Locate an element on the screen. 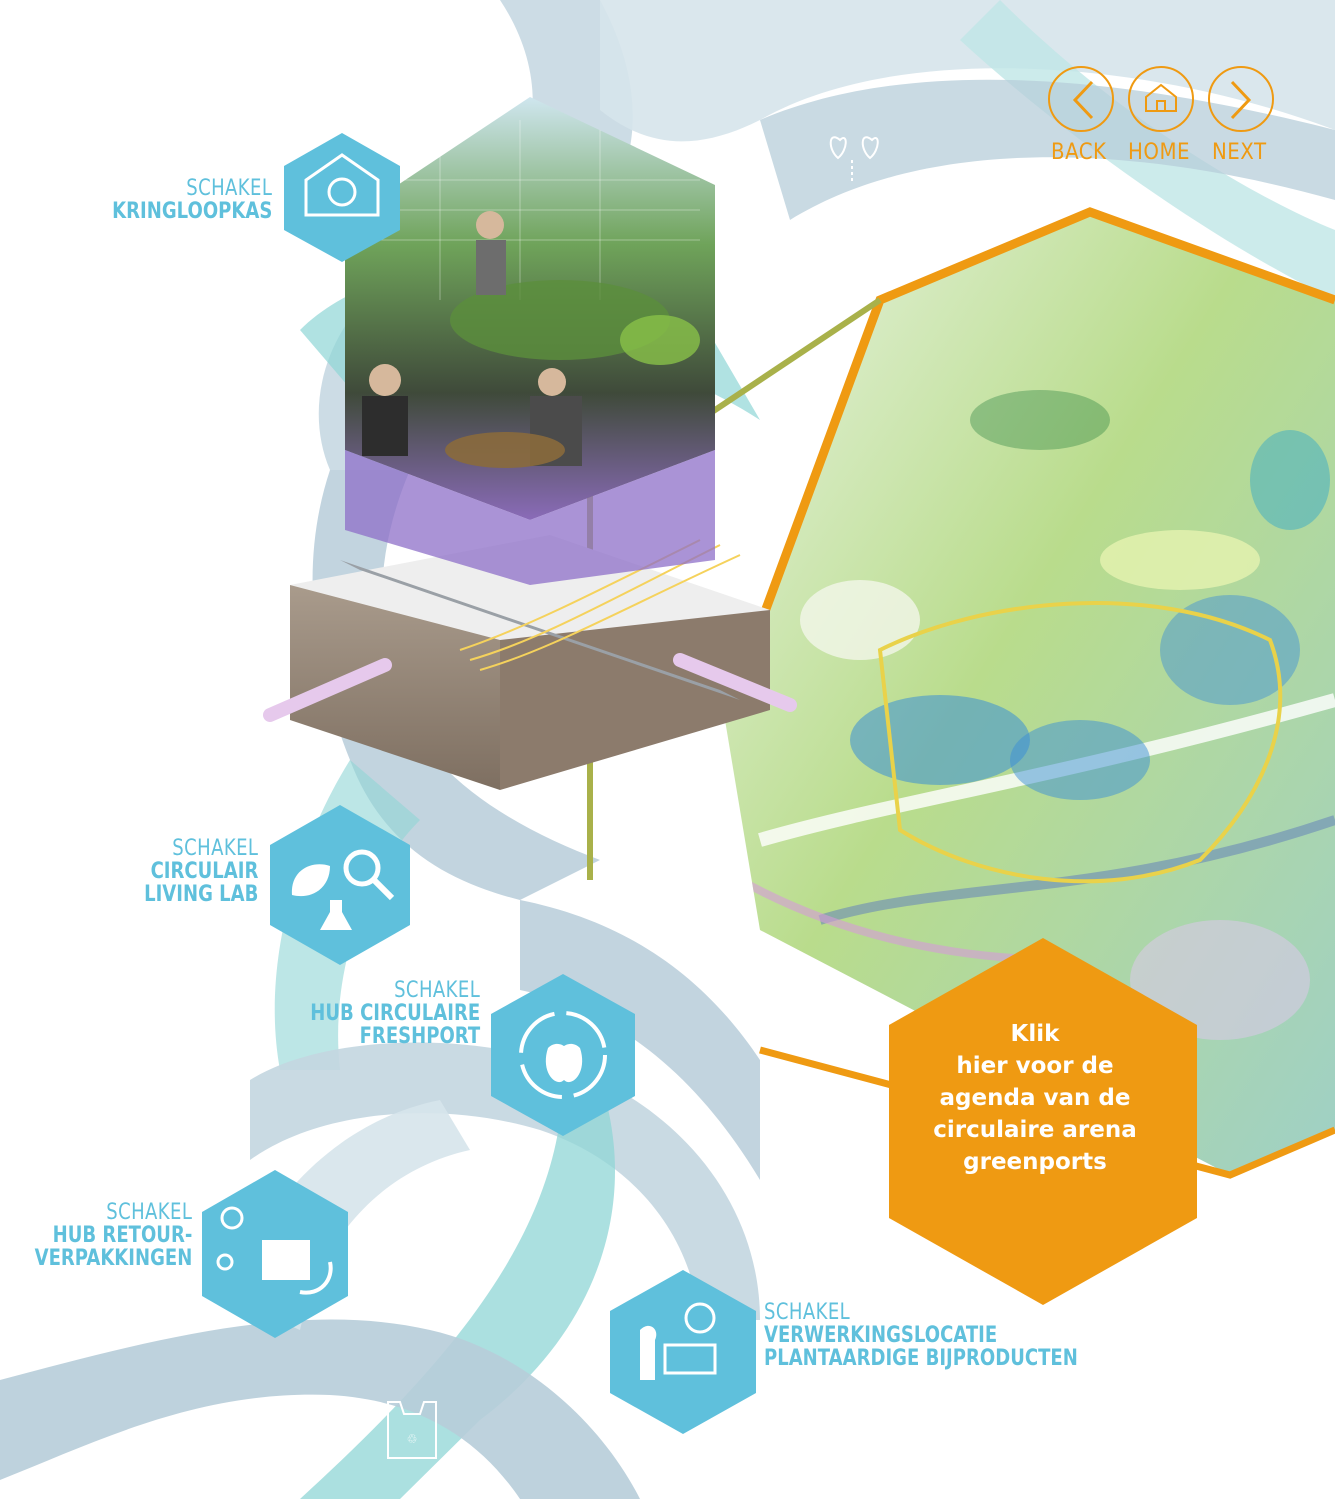 The width and height of the screenshot is (1335, 1499). hexagon-hub-circulaire-freshport is located at coordinates (563, 1055).